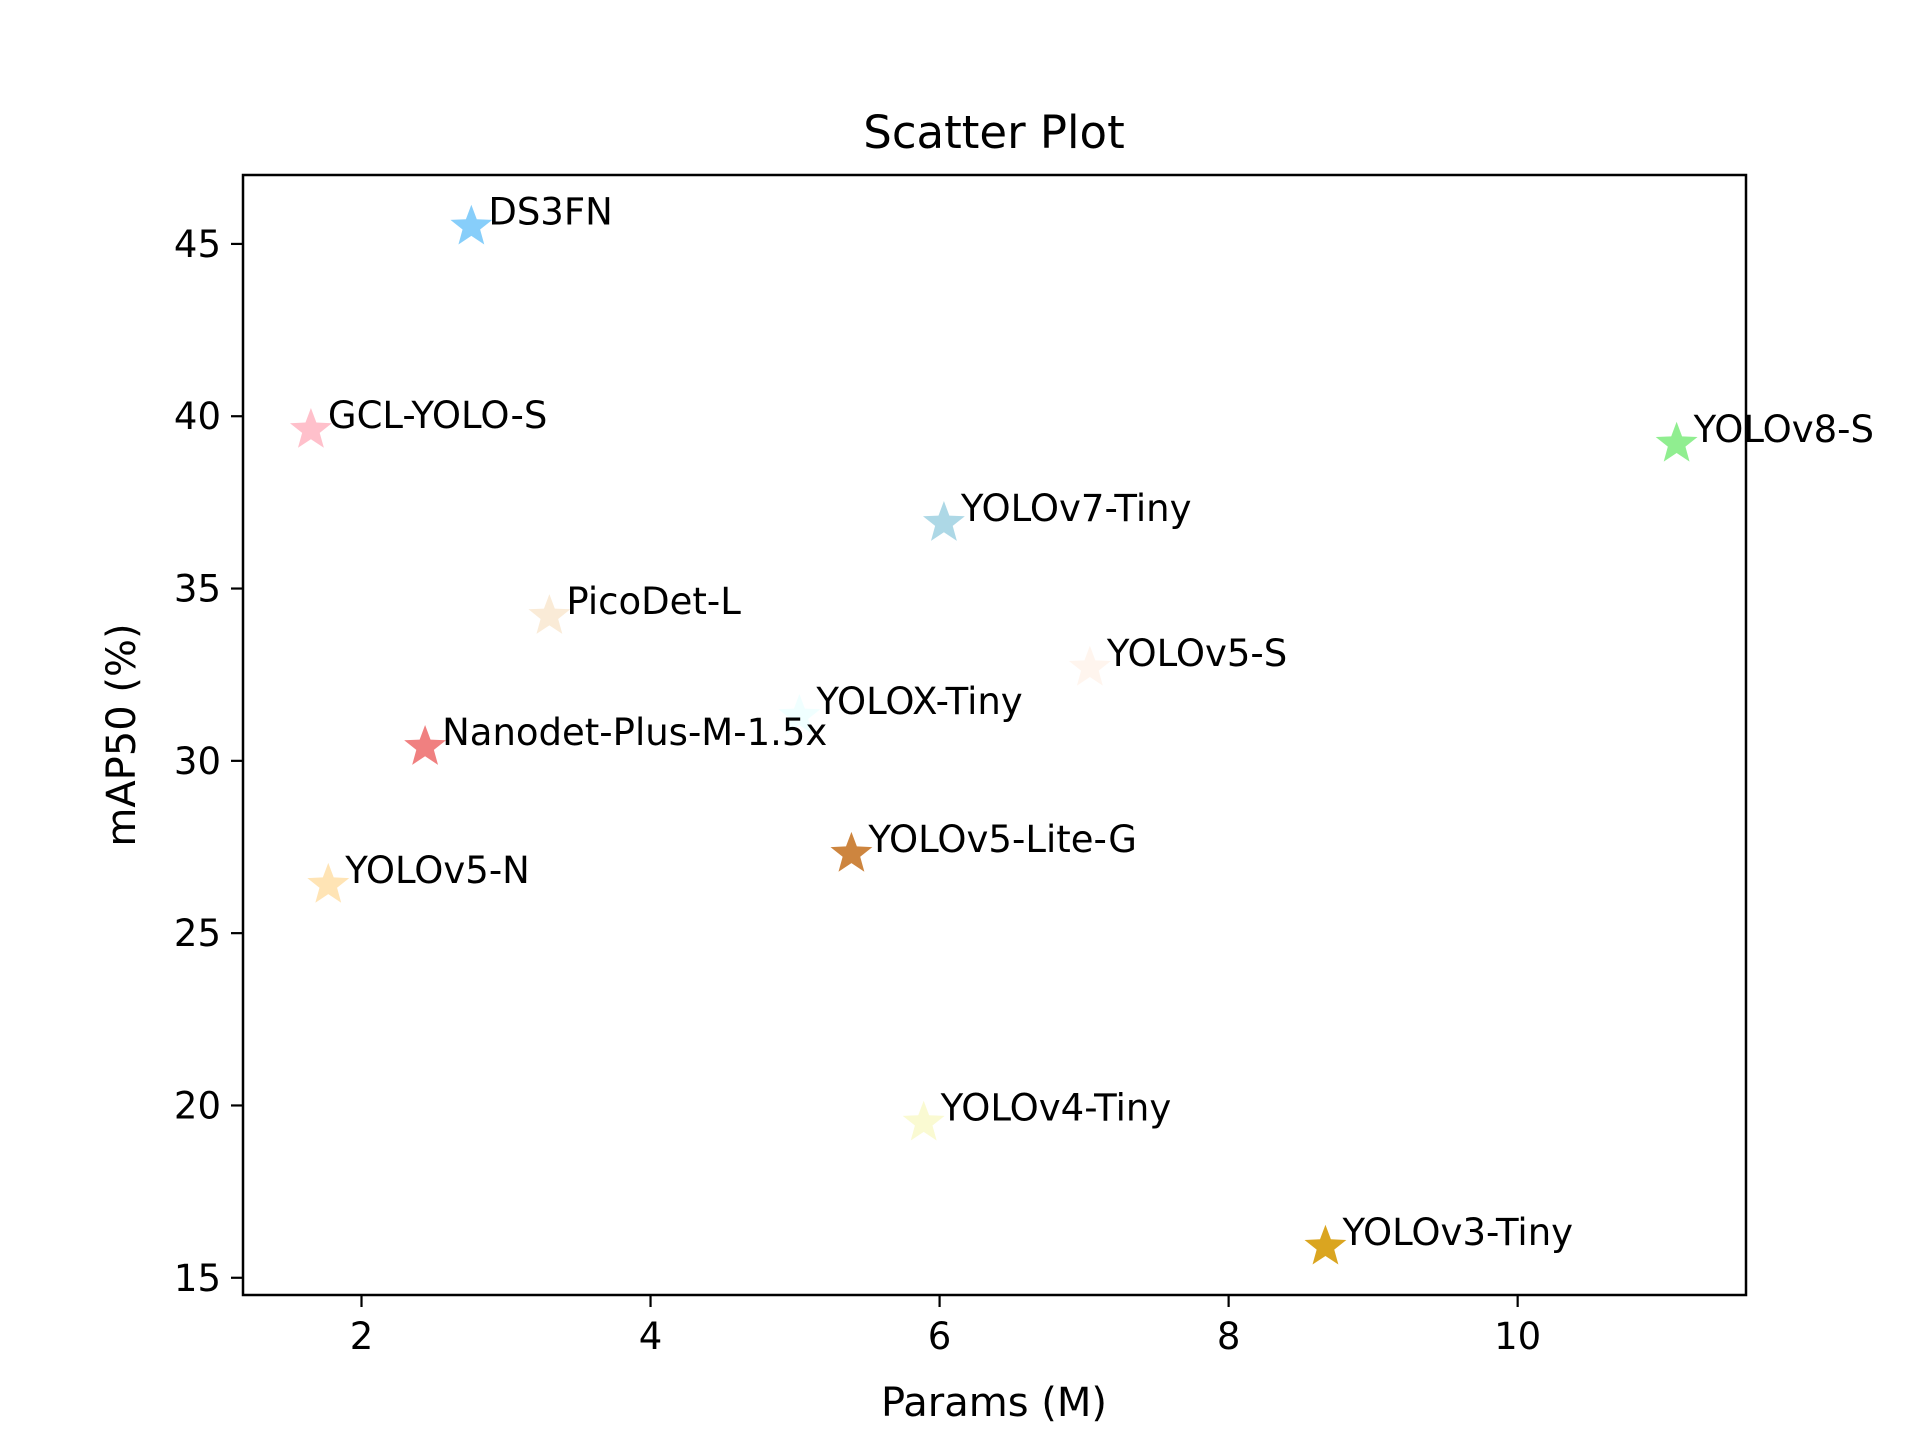 This screenshot has width=1920, height=1440. What do you see at coordinates (437, 870) in the screenshot?
I see `data-point-label: YOLOv5-N` at bounding box center [437, 870].